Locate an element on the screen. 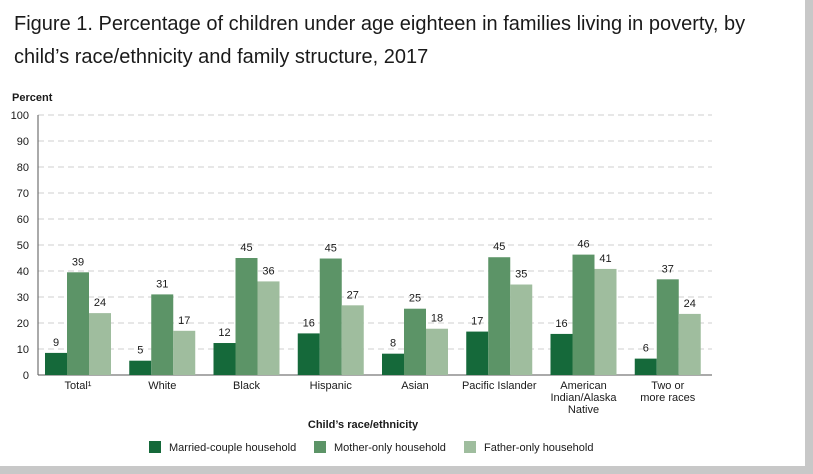 The image size is (813, 474). data-label: 36 is located at coordinates (268, 271).